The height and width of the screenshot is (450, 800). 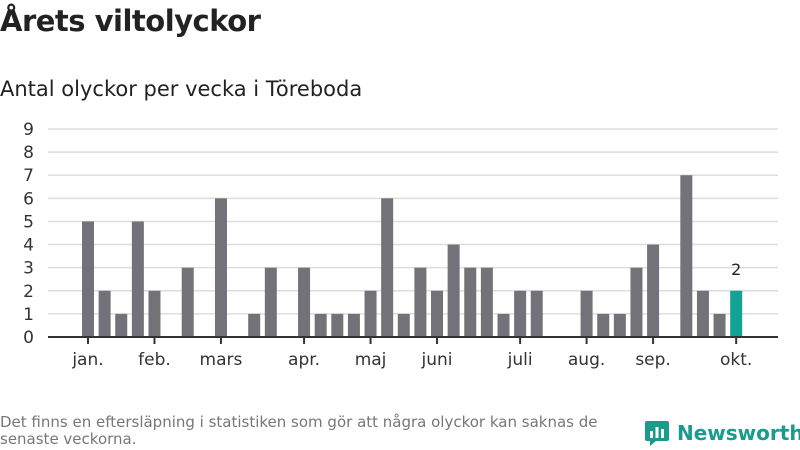 What do you see at coordinates (437, 360) in the screenshot?
I see `x-tick-label: juni` at bounding box center [437, 360].